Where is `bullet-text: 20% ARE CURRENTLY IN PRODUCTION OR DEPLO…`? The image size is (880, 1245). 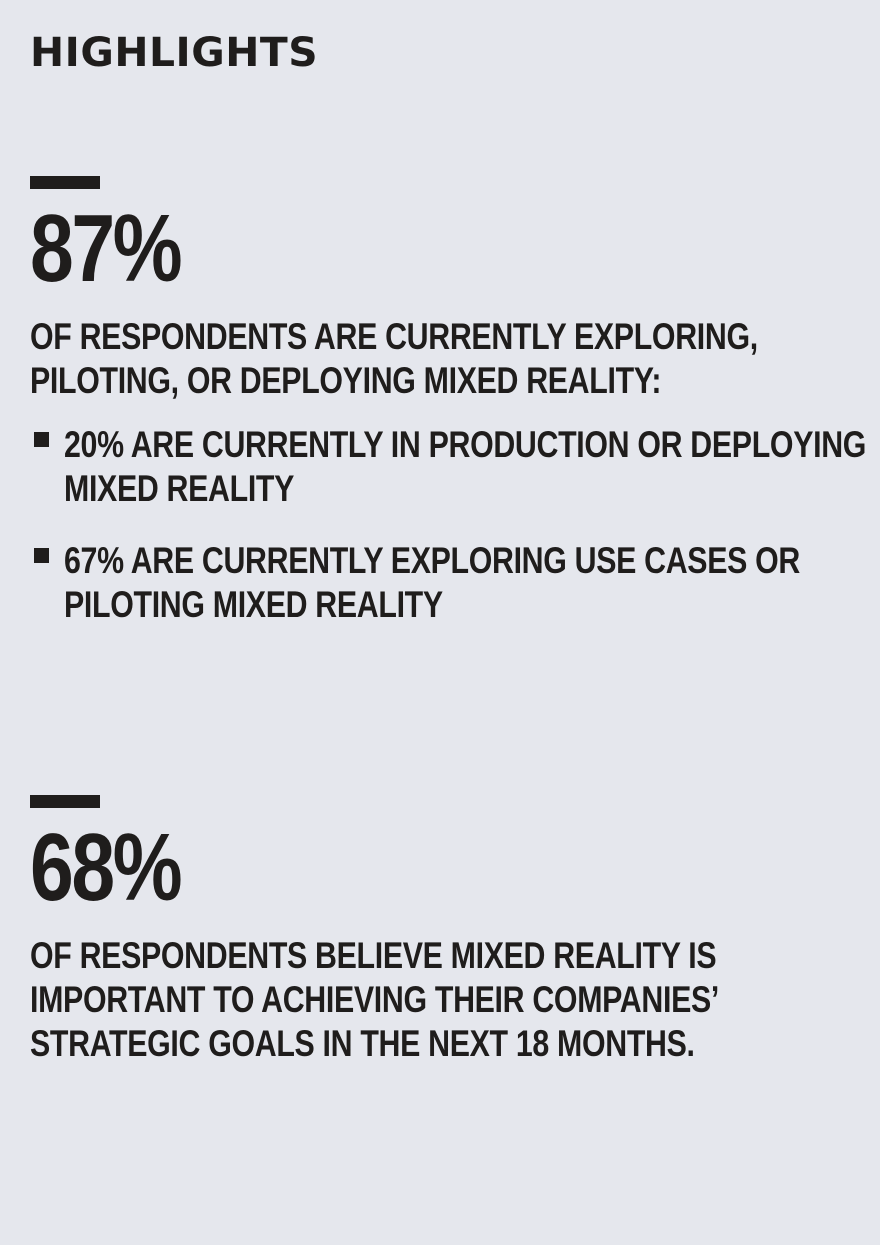
bullet-text: 20% ARE CURRENTLY IN PRODUCTION OR DEPLO… is located at coordinates (465, 466).